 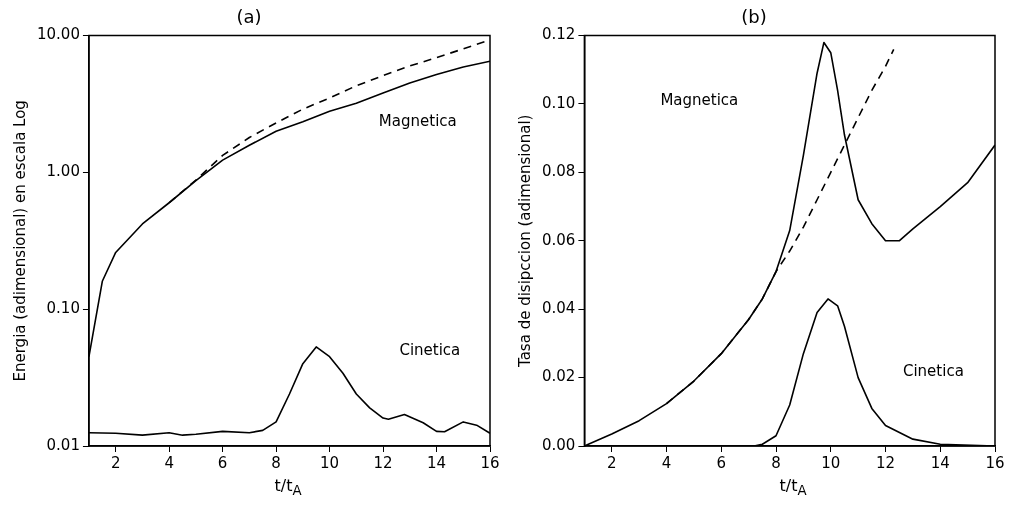 I want to click on y-tick-label: 0.01, so click(x=63, y=444).